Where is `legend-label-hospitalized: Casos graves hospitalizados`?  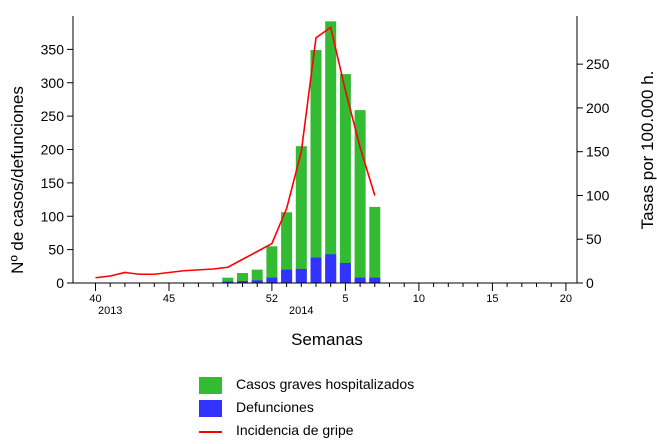
legend-label-hospitalized: Casos graves hospitalizados is located at coordinates (325, 384).